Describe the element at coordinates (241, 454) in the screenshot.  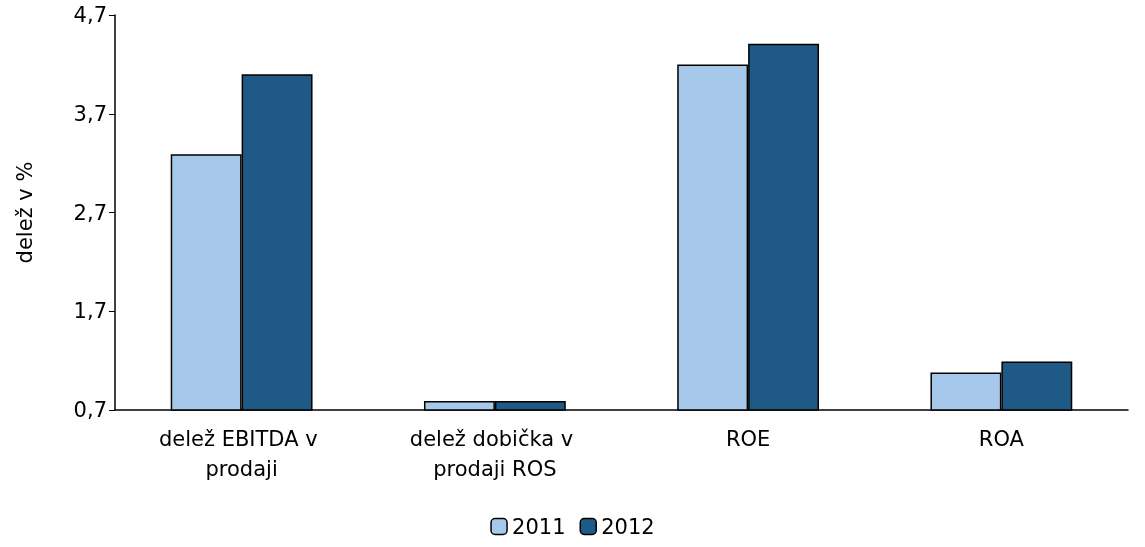
I see `x-tick-label: delež EBITDA v prodaji` at that location.